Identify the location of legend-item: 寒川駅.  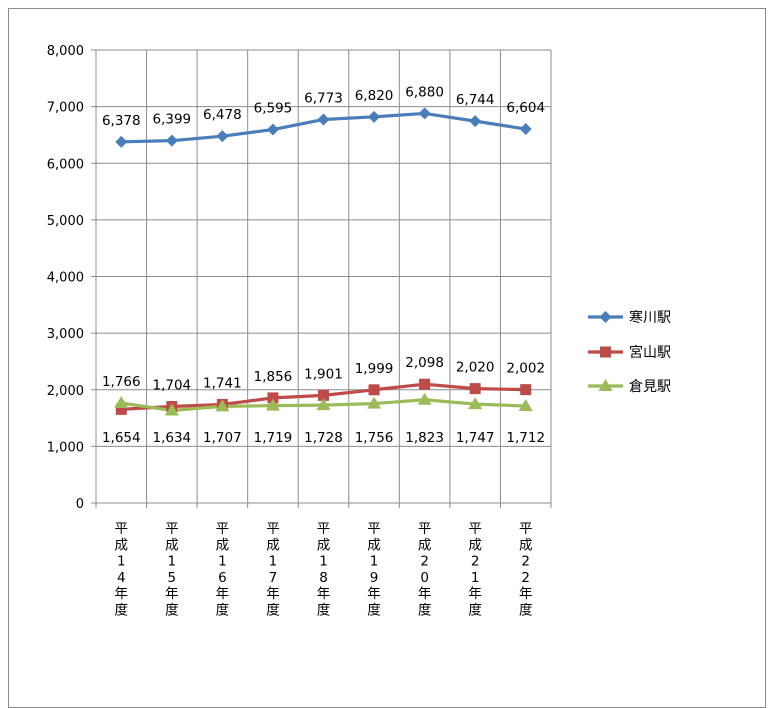
(629, 317).